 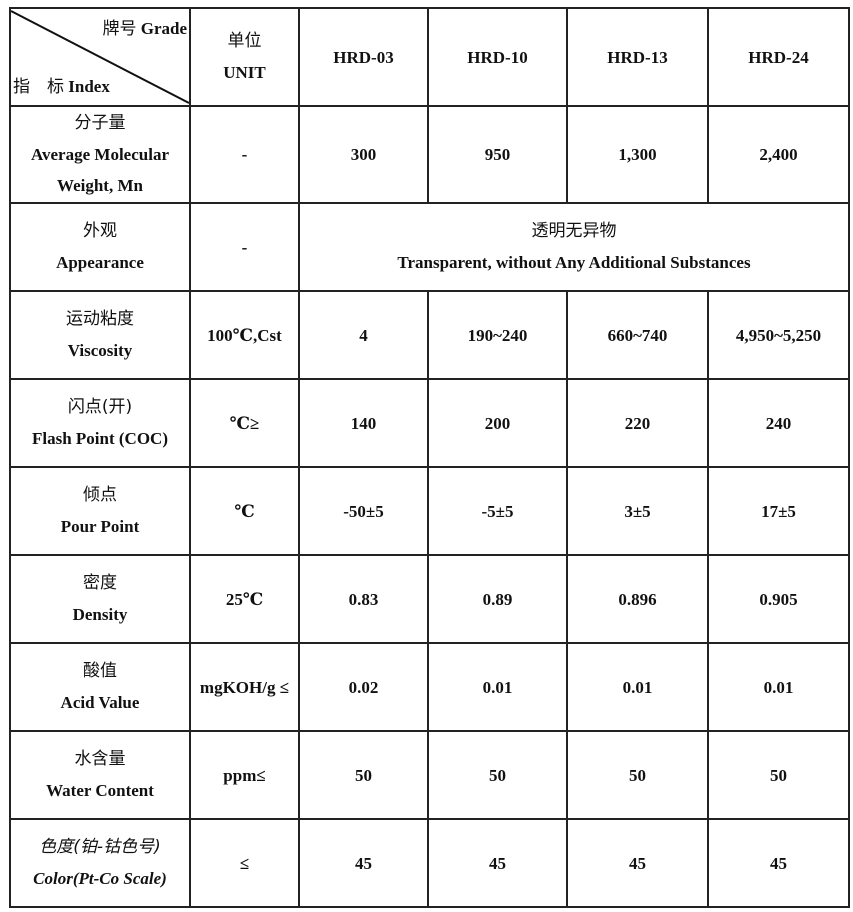 I want to click on unit-cell: ≤, so click(x=244, y=863).